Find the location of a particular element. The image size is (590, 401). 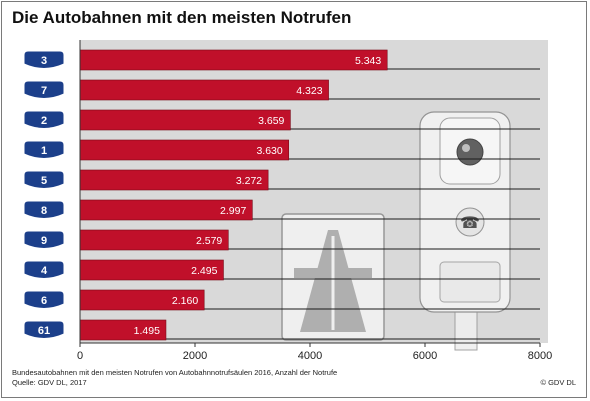

category-label: 5 is located at coordinates (44, 181).